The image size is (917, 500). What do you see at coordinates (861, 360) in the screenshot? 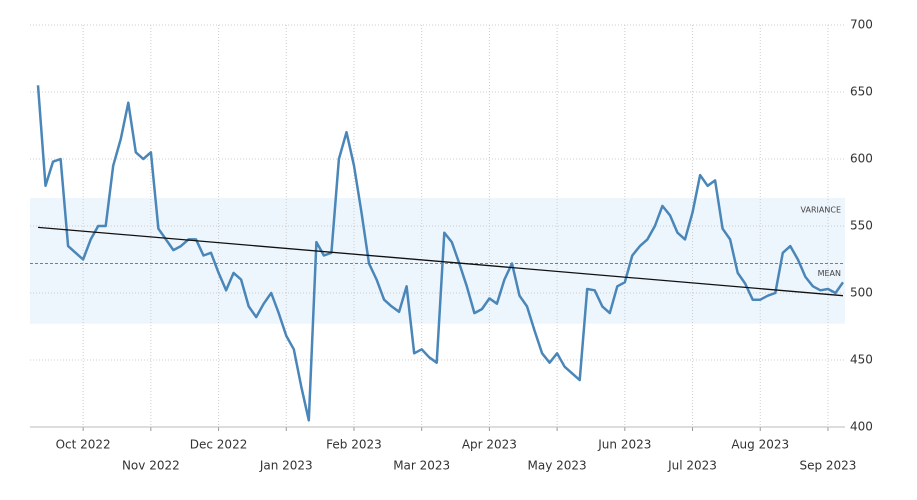
I see `y-tick-label: 450` at bounding box center [861, 360].